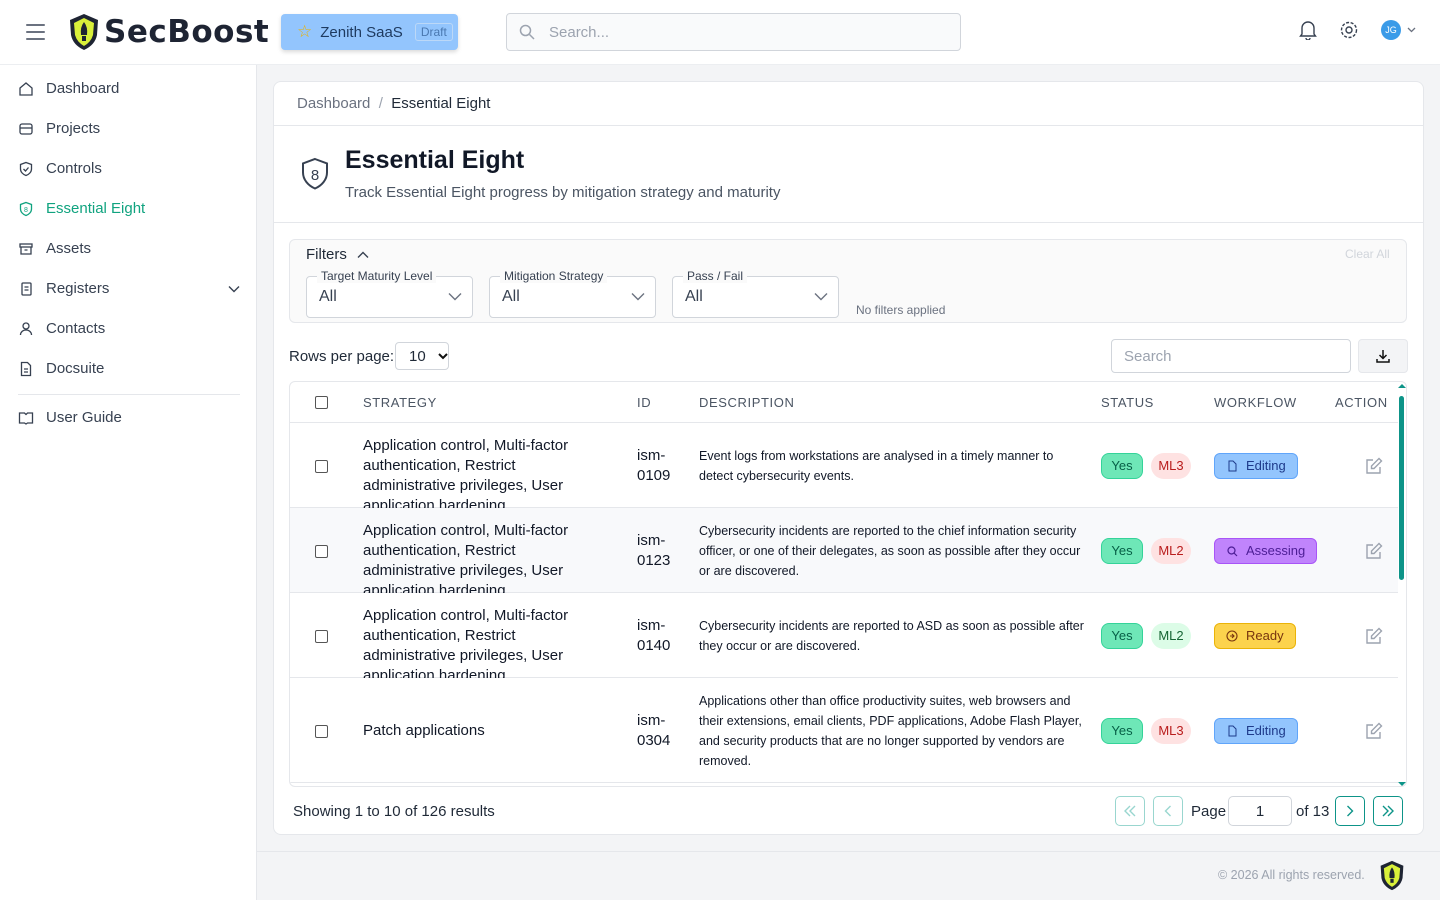 Image resolution: width=1440 pixels, height=900 pixels. What do you see at coordinates (129, 168) in the screenshot?
I see `sidebar-item-controls: Controls` at bounding box center [129, 168].